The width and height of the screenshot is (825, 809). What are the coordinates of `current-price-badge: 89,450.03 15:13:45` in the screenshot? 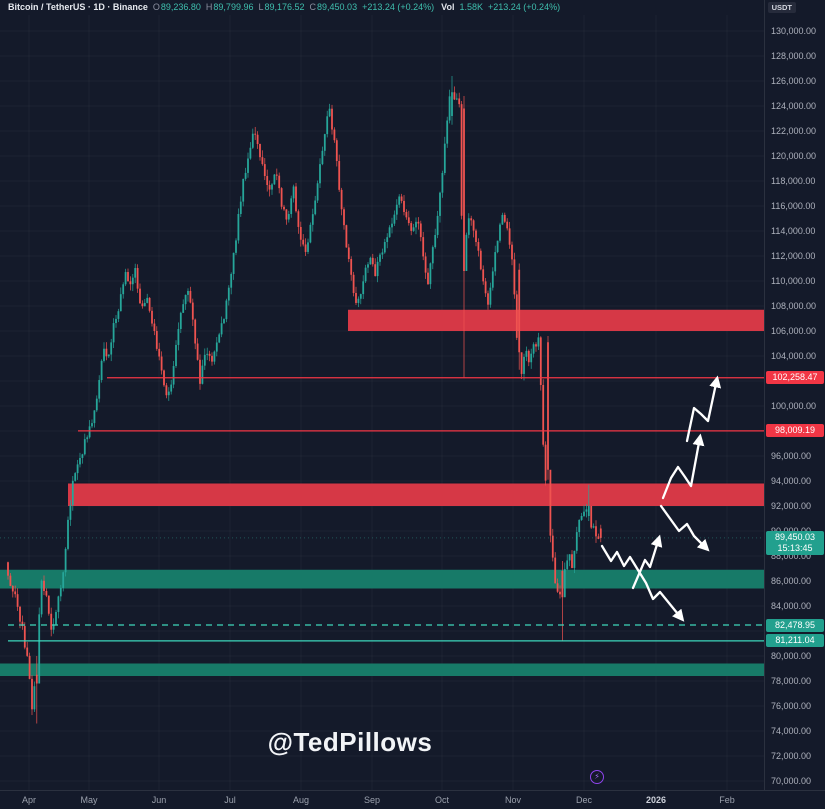 It's located at (795, 542).